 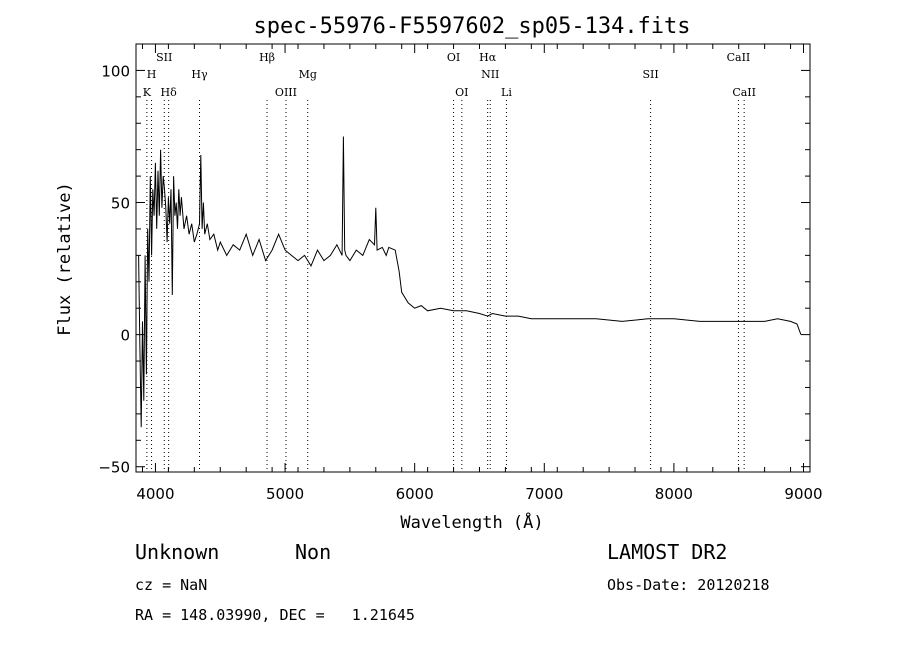 I want to click on y-tick-label: −50, so click(x=114, y=468).